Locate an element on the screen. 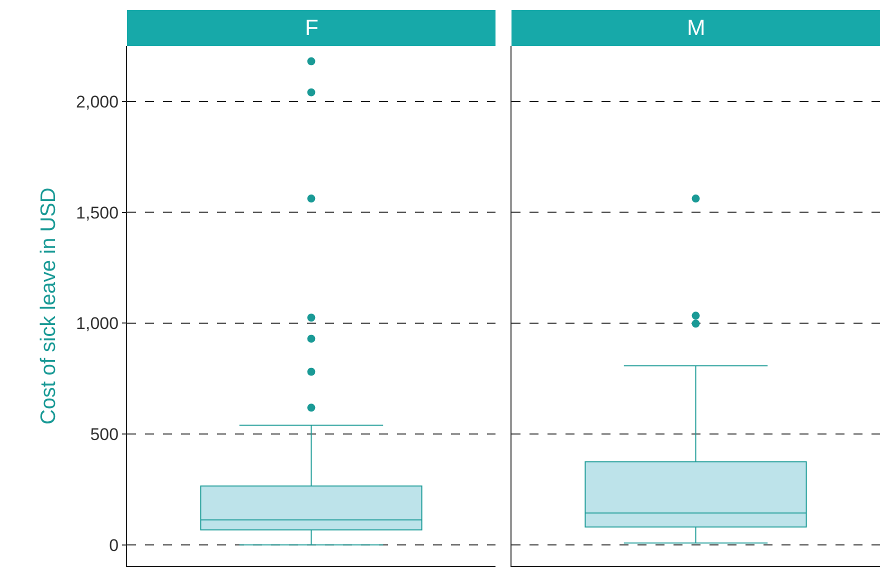 The height and width of the screenshot is (569, 880). y-tick-label: 0 is located at coordinates (114, 545).